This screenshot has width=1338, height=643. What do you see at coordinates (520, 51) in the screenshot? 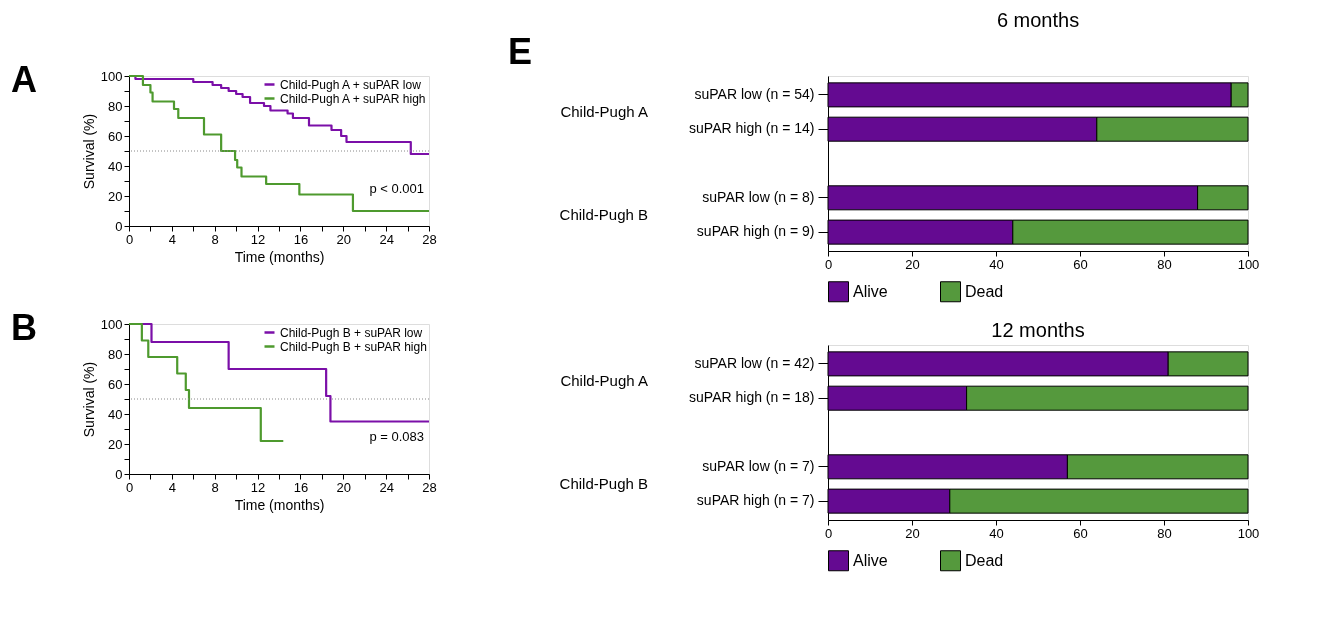
I see `text: E` at bounding box center [520, 51].